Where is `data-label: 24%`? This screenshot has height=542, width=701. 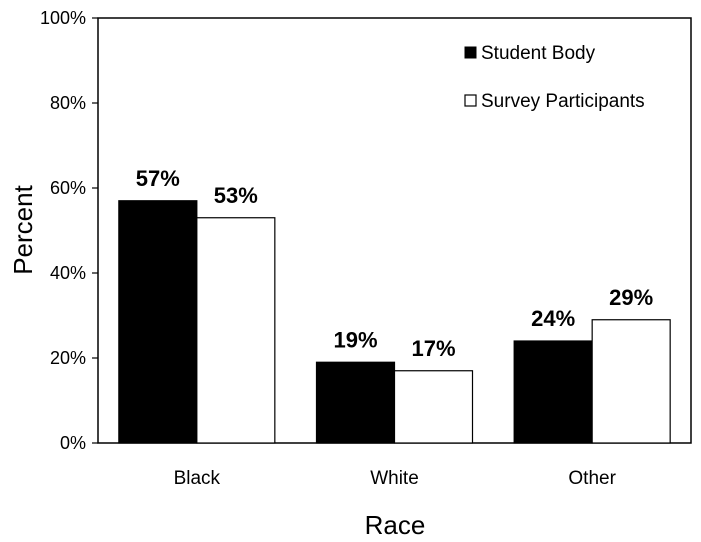
data-label: 24% is located at coordinates (553, 318).